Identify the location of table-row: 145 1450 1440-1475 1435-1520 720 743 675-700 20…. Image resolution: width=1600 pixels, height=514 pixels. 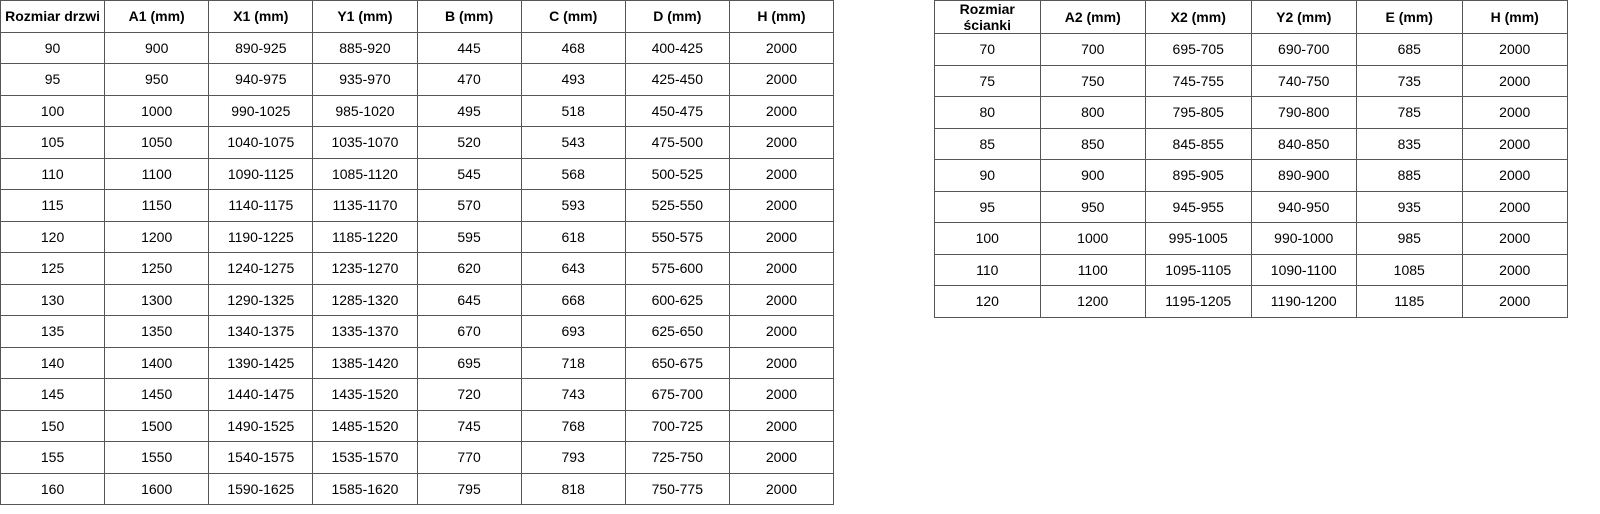
(417, 394).